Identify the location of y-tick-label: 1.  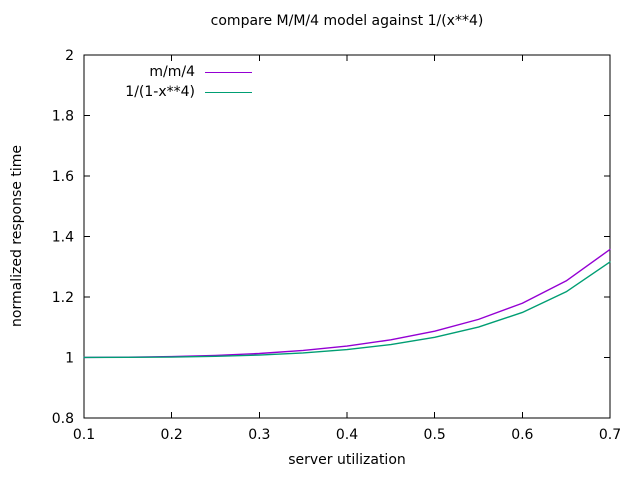
(69, 359).